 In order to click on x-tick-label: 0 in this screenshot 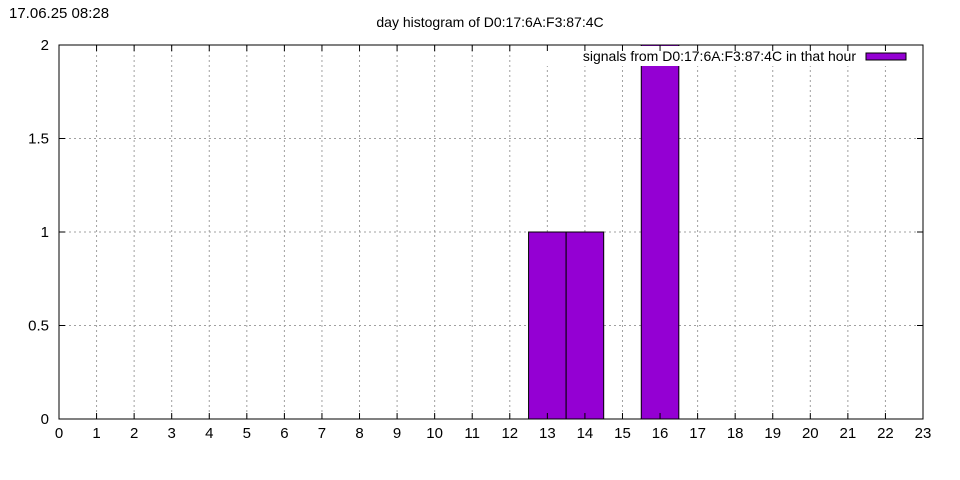, I will do `click(59, 433)`.